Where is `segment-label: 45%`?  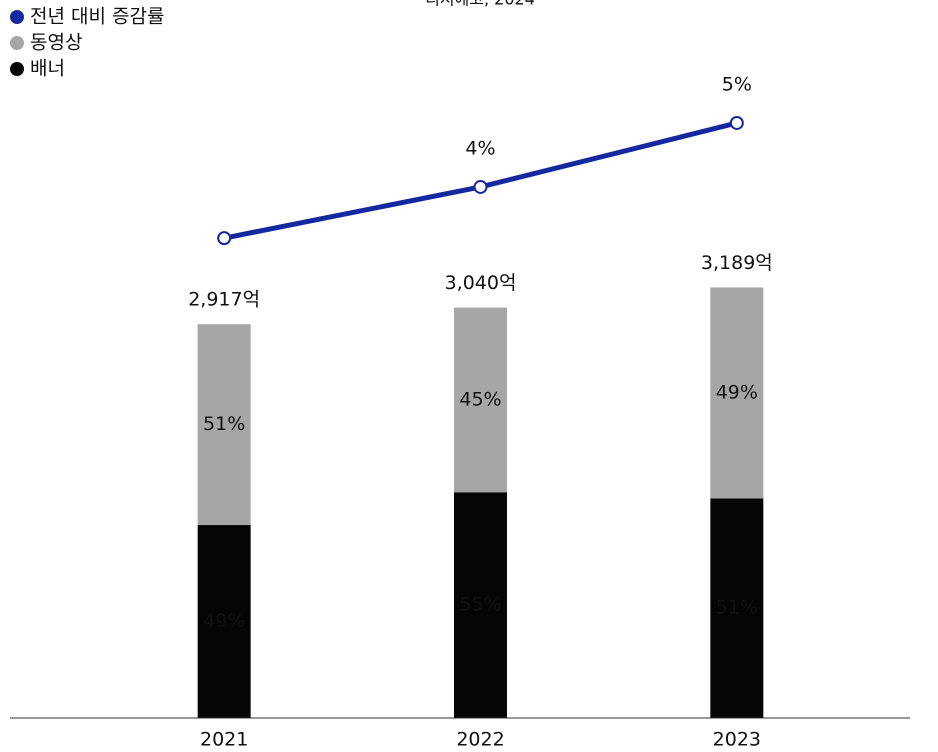 segment-label: 45% is located at coordinates (480, 399).